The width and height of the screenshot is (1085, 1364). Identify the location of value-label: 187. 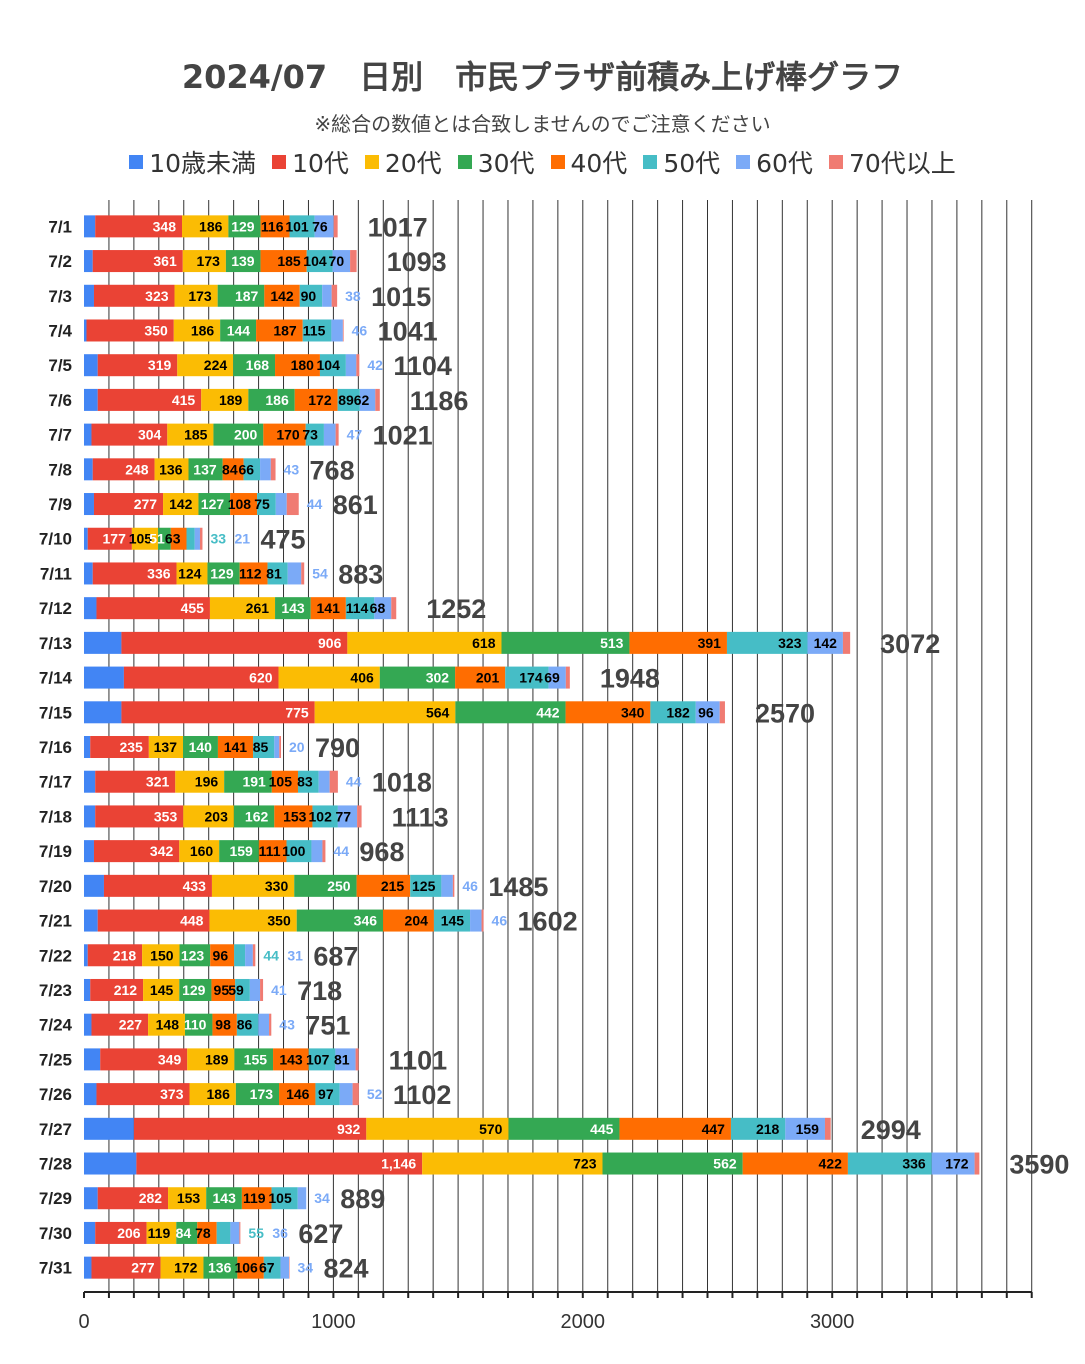
(285, 330).